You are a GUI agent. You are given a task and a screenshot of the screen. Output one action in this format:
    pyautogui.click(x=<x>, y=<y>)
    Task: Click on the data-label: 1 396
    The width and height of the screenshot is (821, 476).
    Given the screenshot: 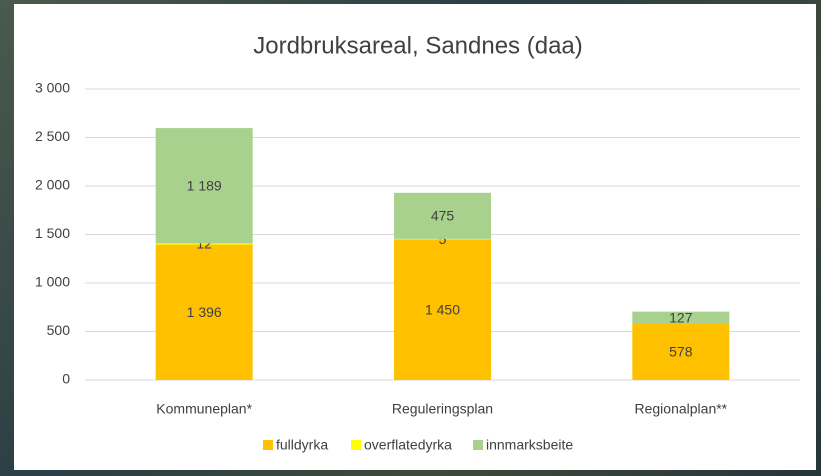 What is the action you would take?
    pyautogui.click(x=204, y=312)
    